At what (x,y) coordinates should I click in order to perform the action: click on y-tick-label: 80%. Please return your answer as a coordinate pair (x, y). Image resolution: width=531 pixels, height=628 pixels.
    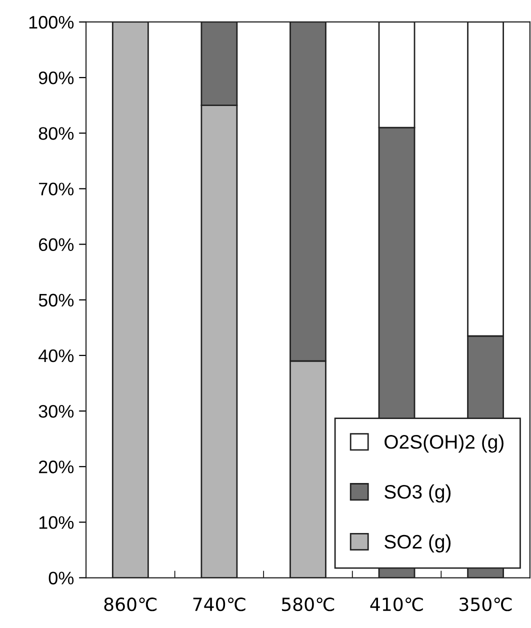
    Looking at the image, I should click on (56, 133).